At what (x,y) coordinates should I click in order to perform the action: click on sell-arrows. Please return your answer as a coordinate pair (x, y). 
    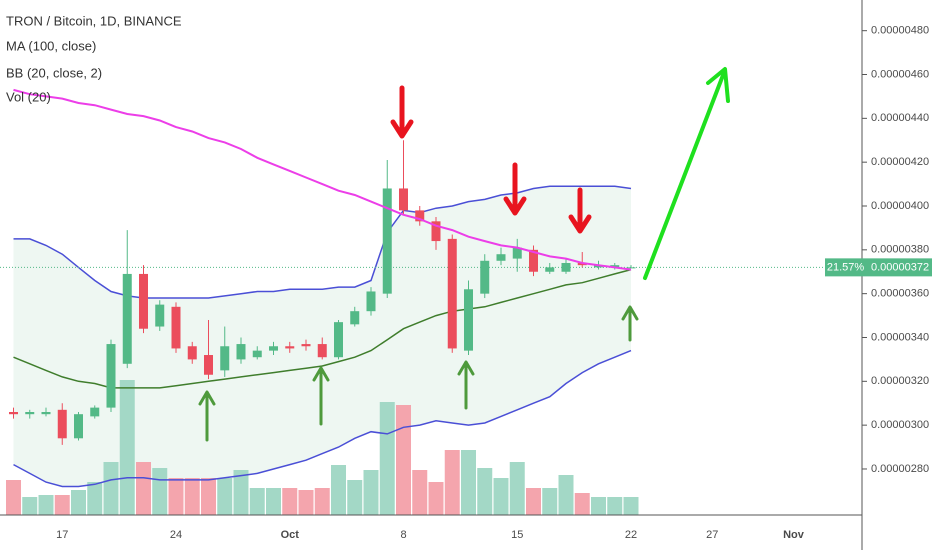
    Looking at the image, I should click on (491, 159).